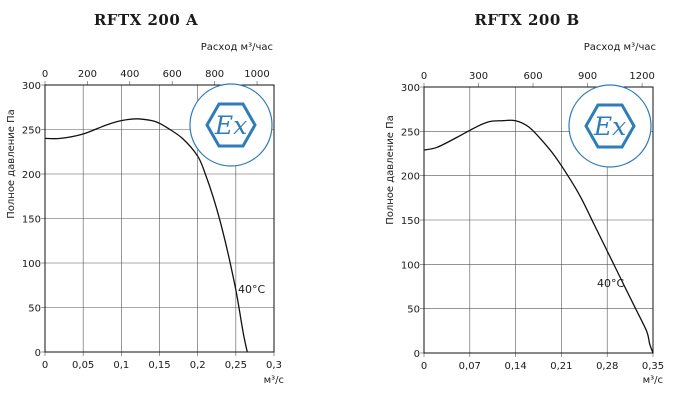  I want to click on x-tick-label: 0,21, so click(561, 366).